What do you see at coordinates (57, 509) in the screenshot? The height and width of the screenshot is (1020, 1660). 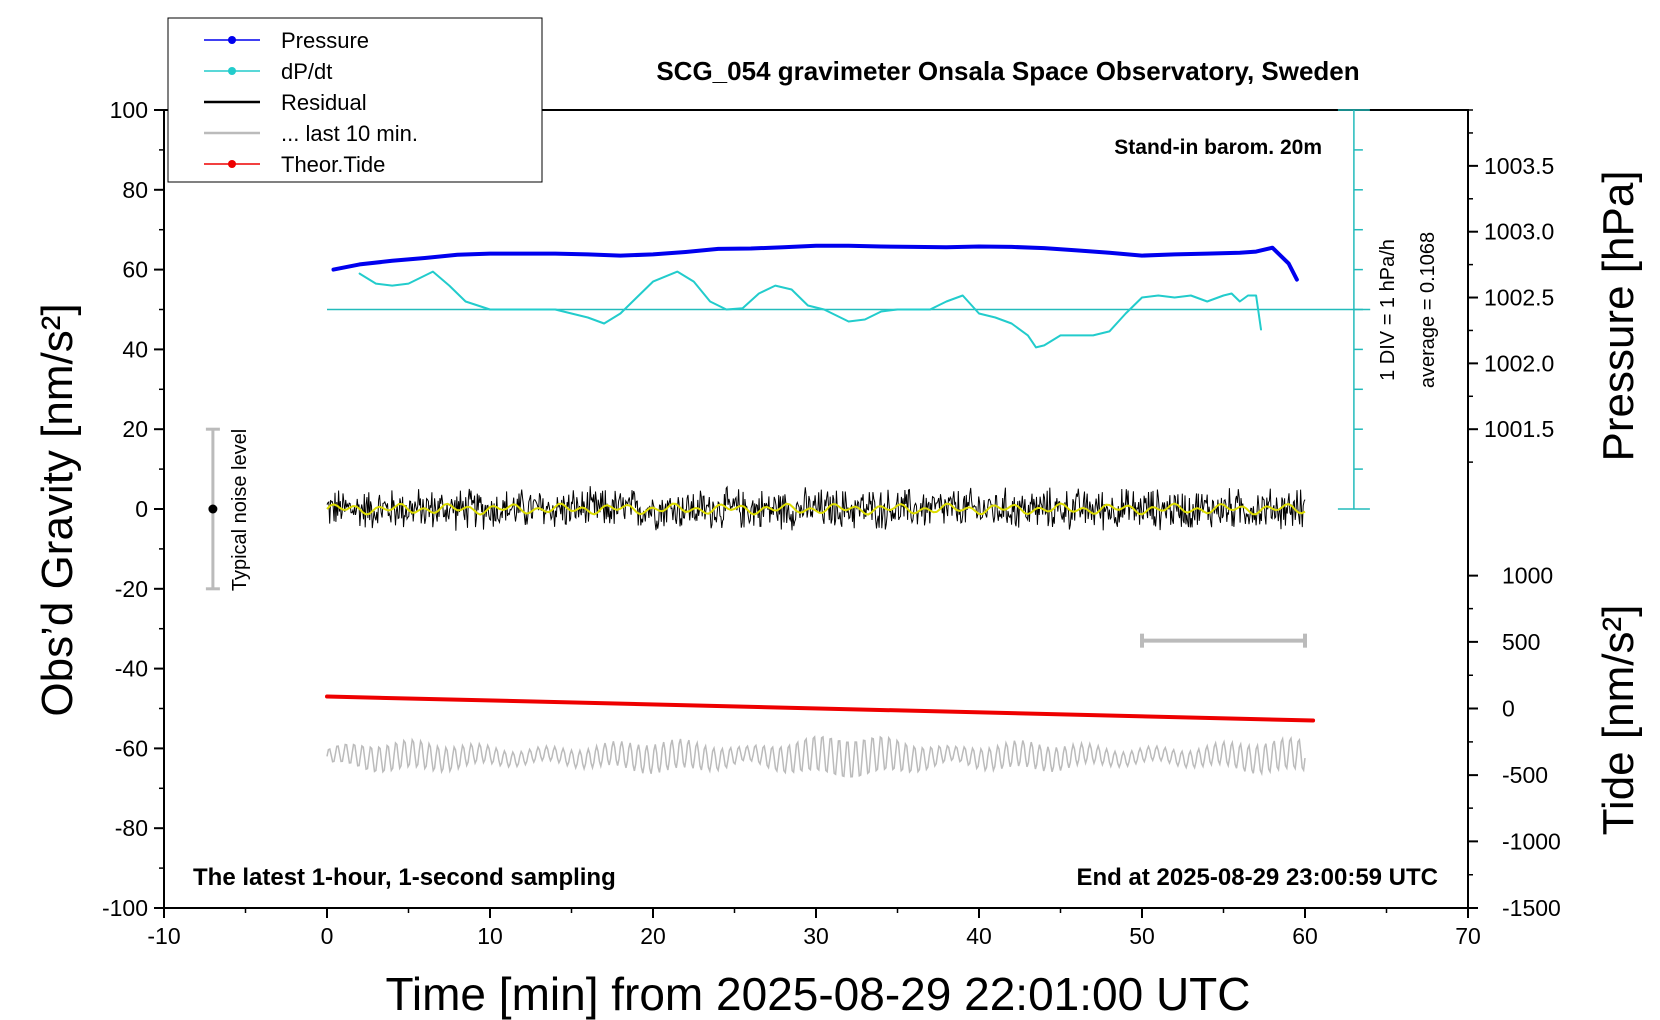 I see `y-axis-left-label: Obs’d Gravity [nm/s²]` at bounding box center [57, 509].